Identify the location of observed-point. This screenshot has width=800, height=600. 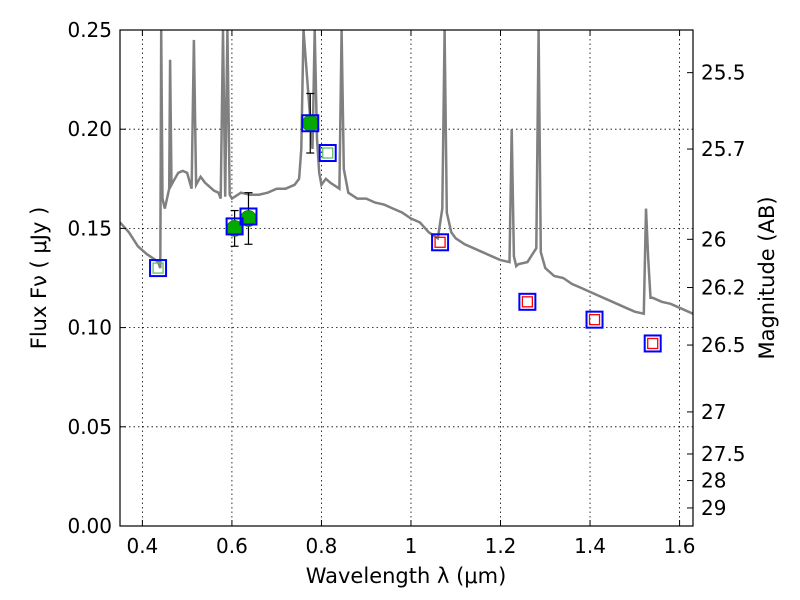
(310, 123).